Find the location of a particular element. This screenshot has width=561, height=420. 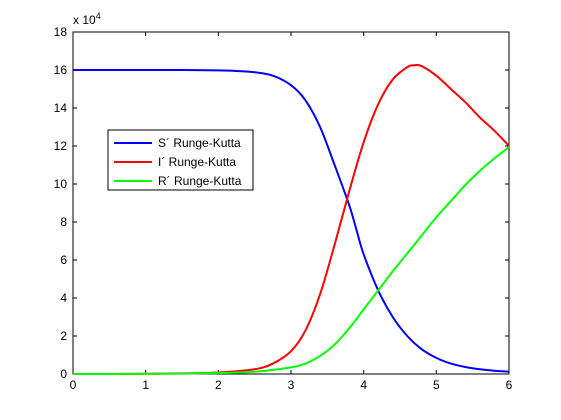

legend-label-s: S´ Runge-Kutta is located at coordinates (199, 143).